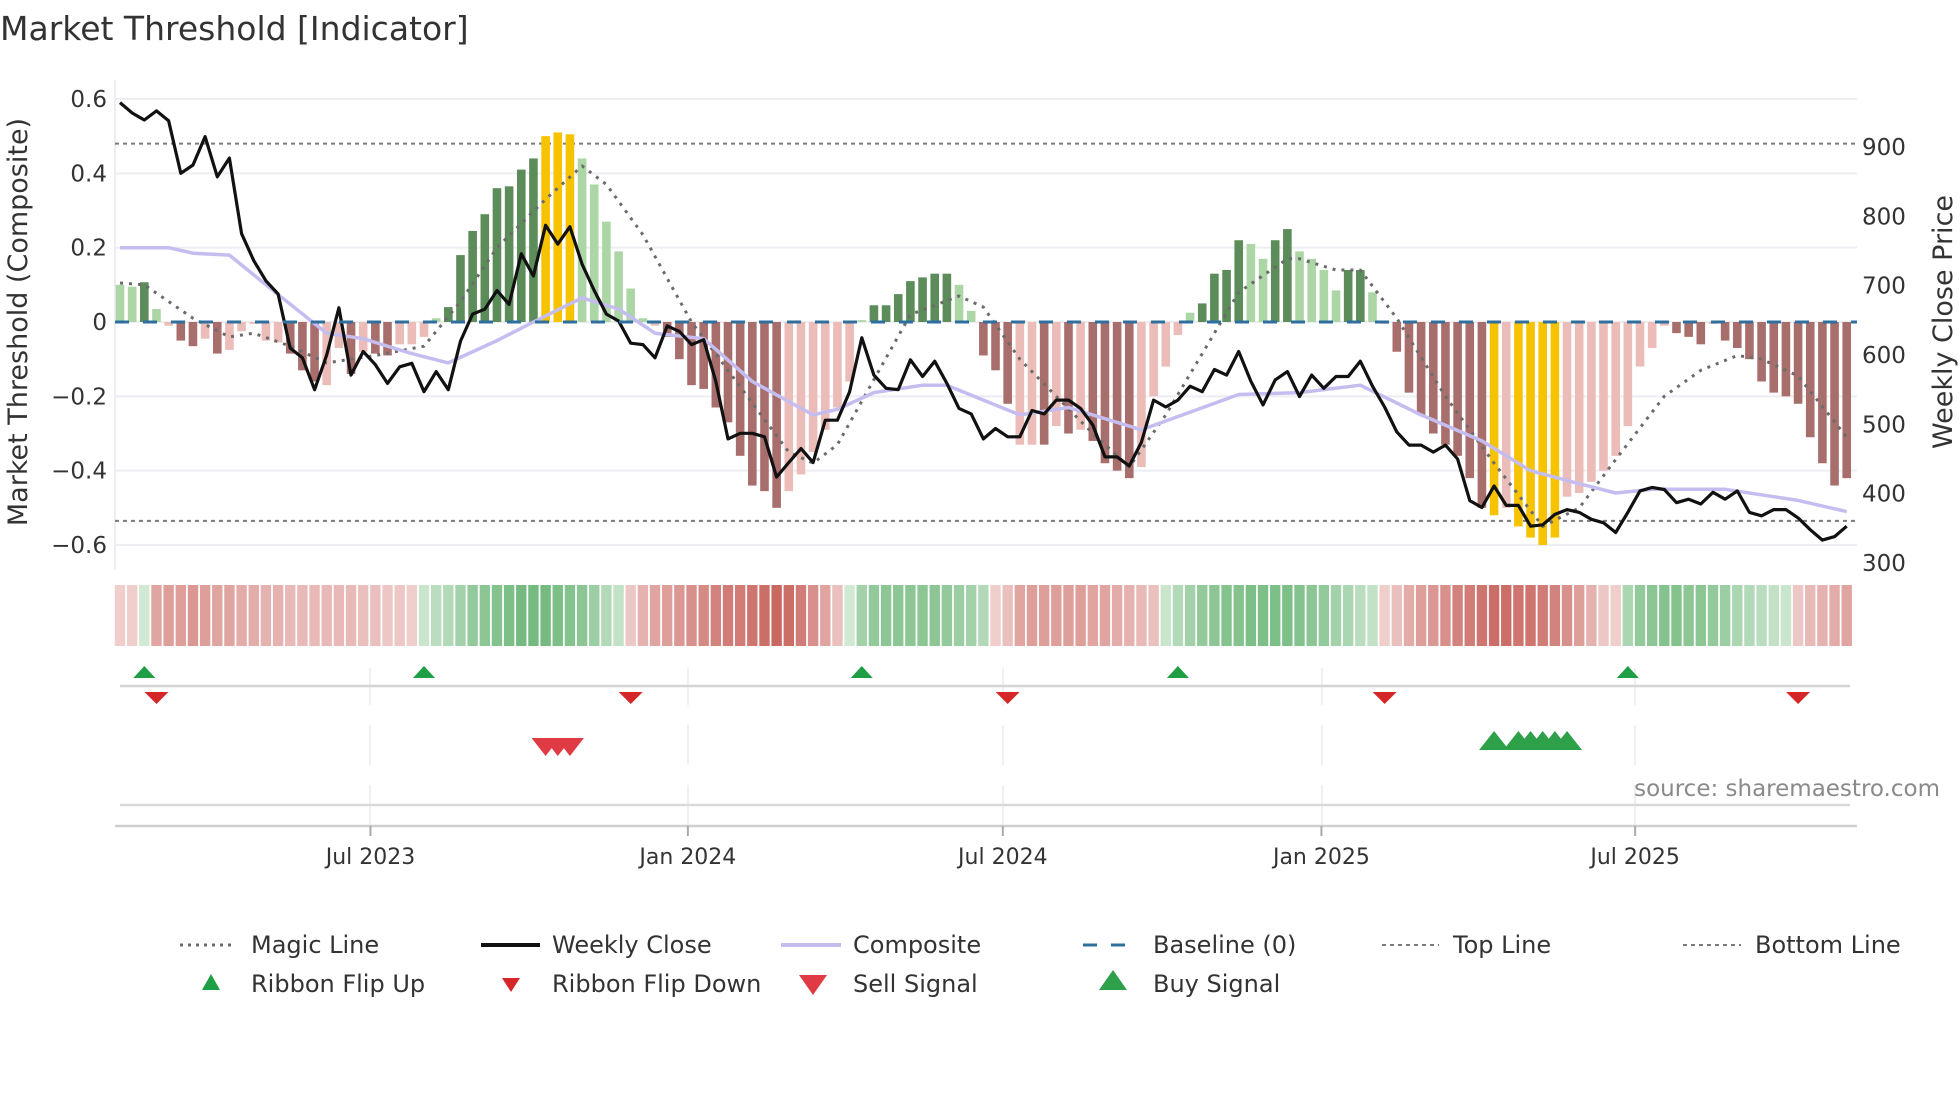 The image size is (1960, 1102). What do you see at coordinates (596, 945) in the screenshot?
I see `legend-item-weekly-close: Weekly Close` at bounding box center [596, 945].